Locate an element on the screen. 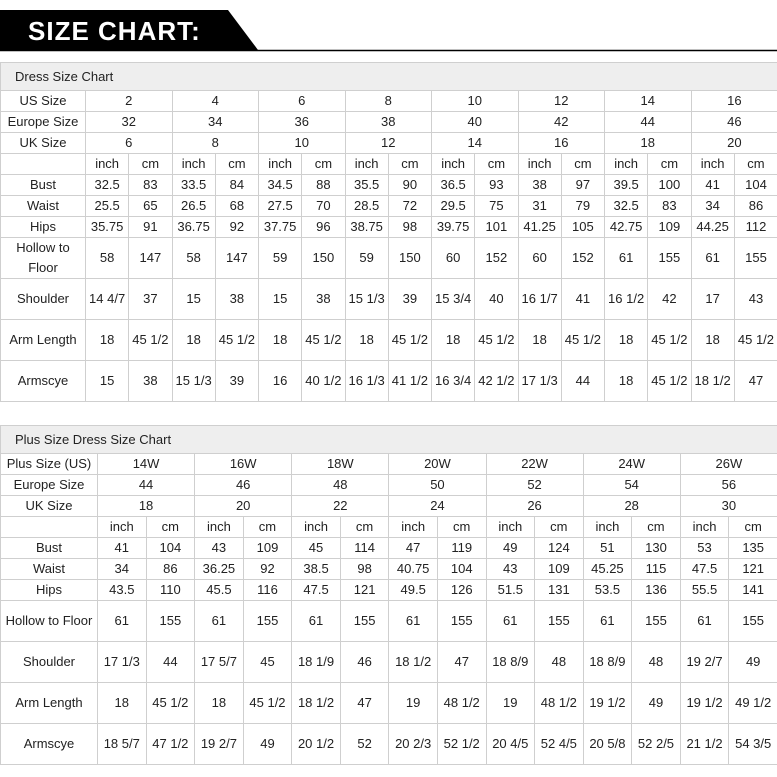 Image resolution: width=777 pixels, height=777 pixels. measure-cell: 110 is located at coordinates (170, 590).